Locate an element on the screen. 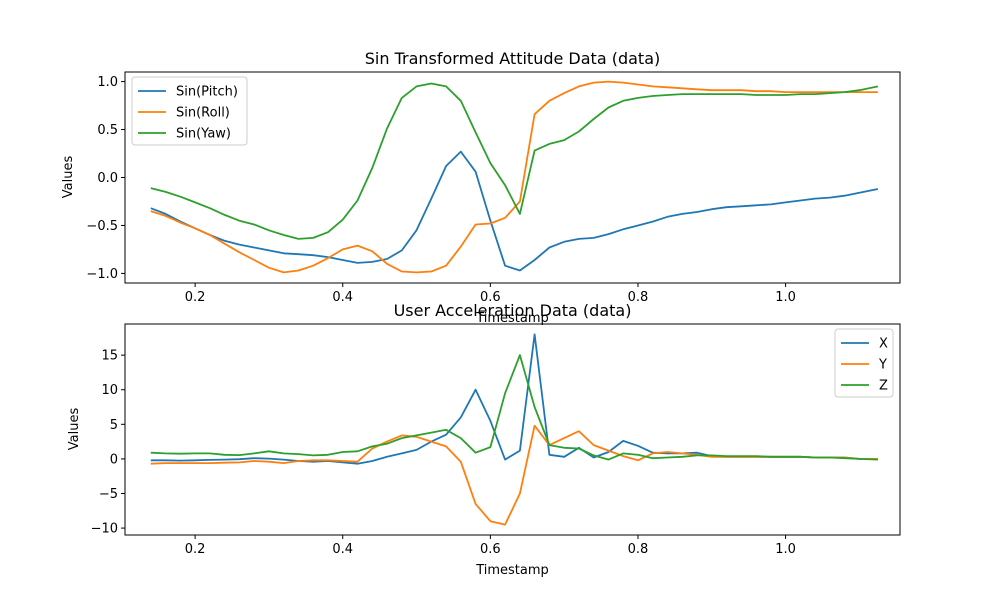 The height and width of the screenshot is (600, 1000). attitude-y-tick-label: −1.0 is located at coordinates (102, 274).